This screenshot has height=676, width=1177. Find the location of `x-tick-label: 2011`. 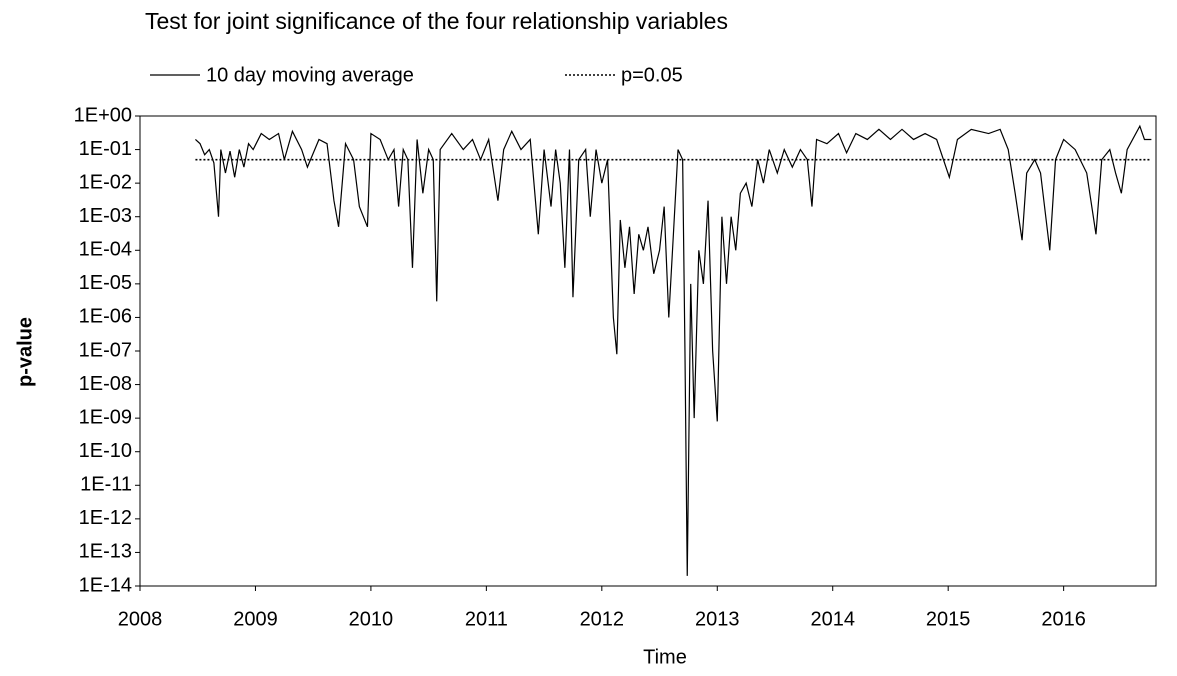

x-tick-label: 2011 is located at coordinates (486, 619).